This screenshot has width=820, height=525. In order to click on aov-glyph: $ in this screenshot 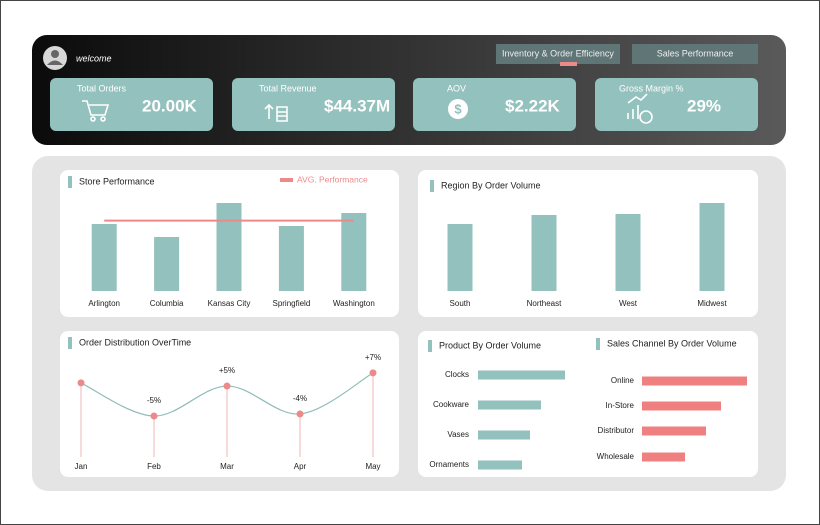, I will do `click(458, 108)`.